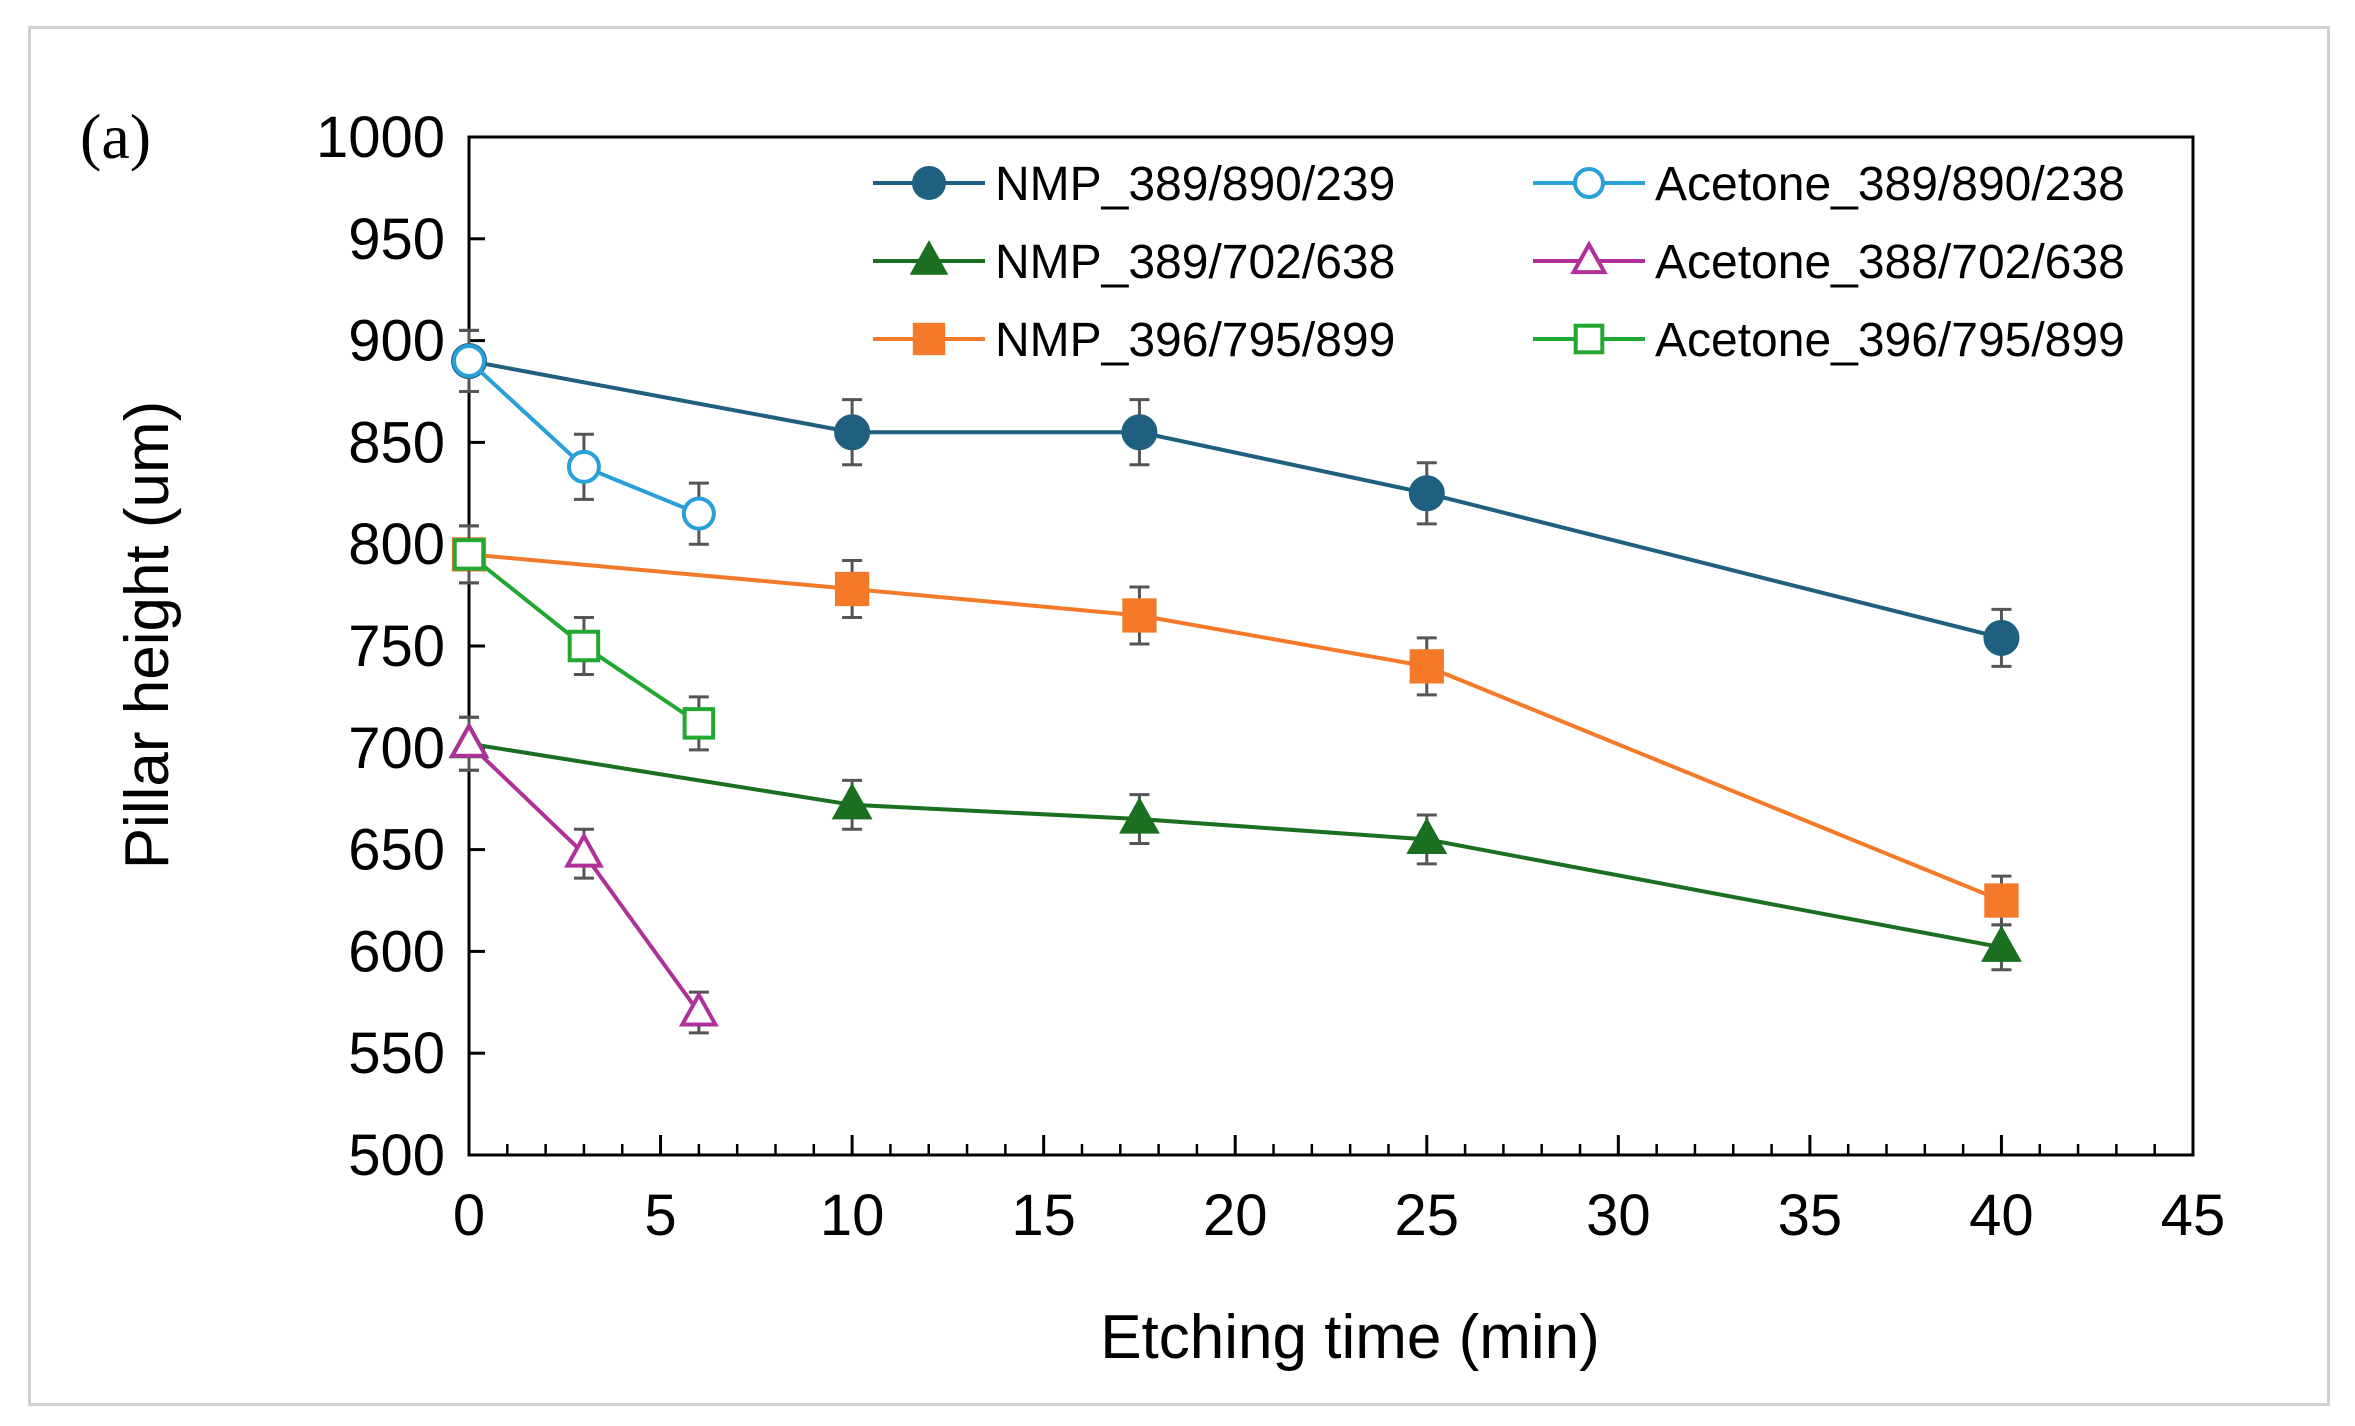 This screenshot has width=2355, height=1426. Describe the element at coordinates (396, 341) in the screenshot. I see `y-tick-label: 900` at that location.